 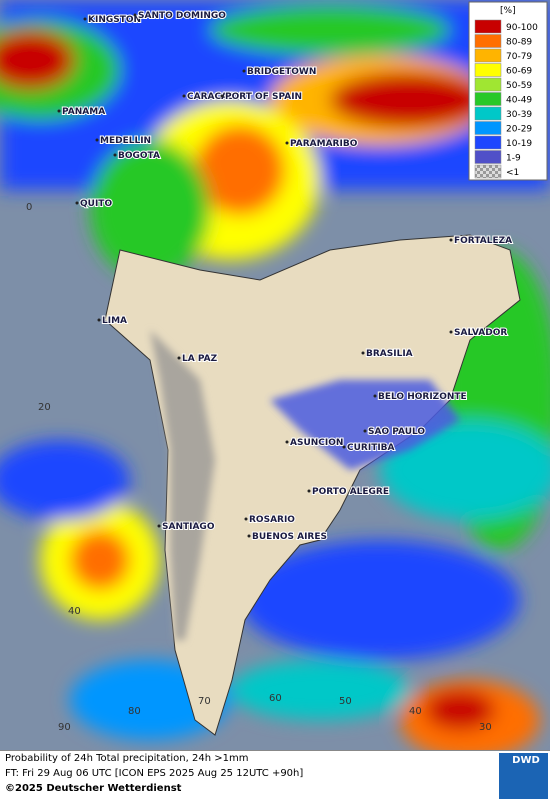 I want to click on andes, so click(x=182, y=485).